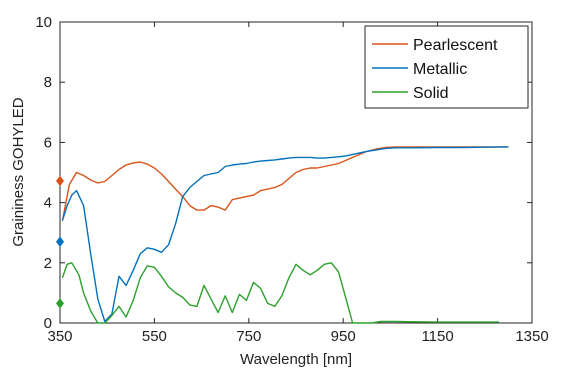  I want to click on legend: Pearlescent Metallic Solid, so click(446, 67).